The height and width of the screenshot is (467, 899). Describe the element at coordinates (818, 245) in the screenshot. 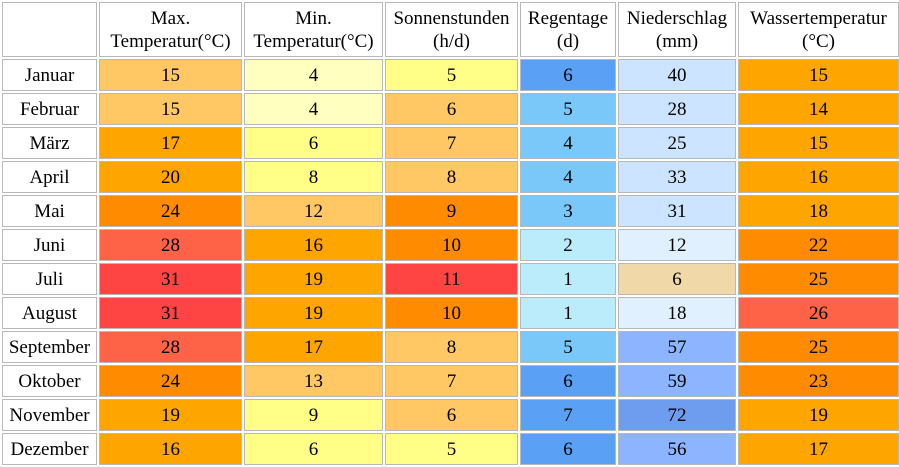

I see `water-temp-cell: 22` at that location.